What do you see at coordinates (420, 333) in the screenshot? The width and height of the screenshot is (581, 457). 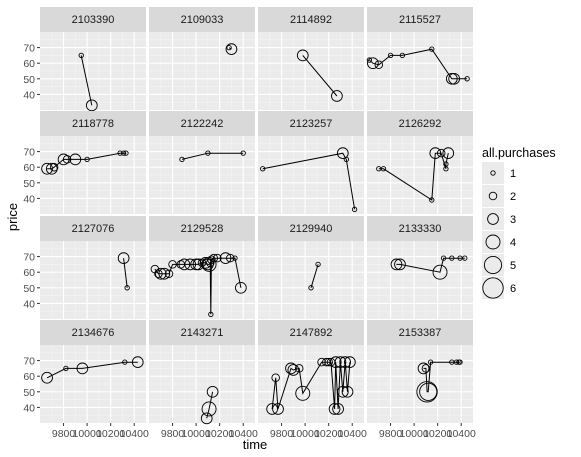 I see `facet-strip-label: 2153387` at bounding box center [420, 333].